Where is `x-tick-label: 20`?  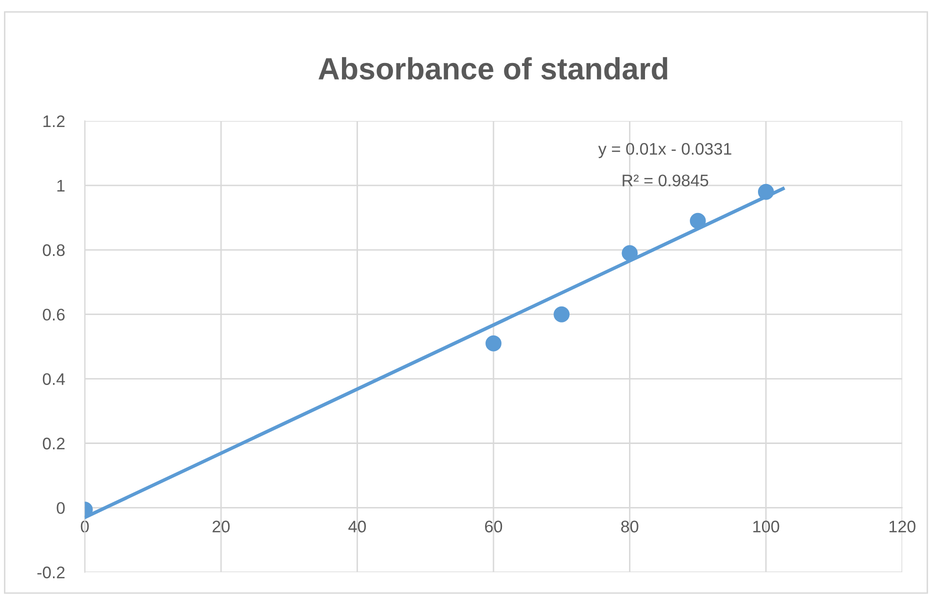
x-tick-label: 20 is located at coordinates (221, 526).